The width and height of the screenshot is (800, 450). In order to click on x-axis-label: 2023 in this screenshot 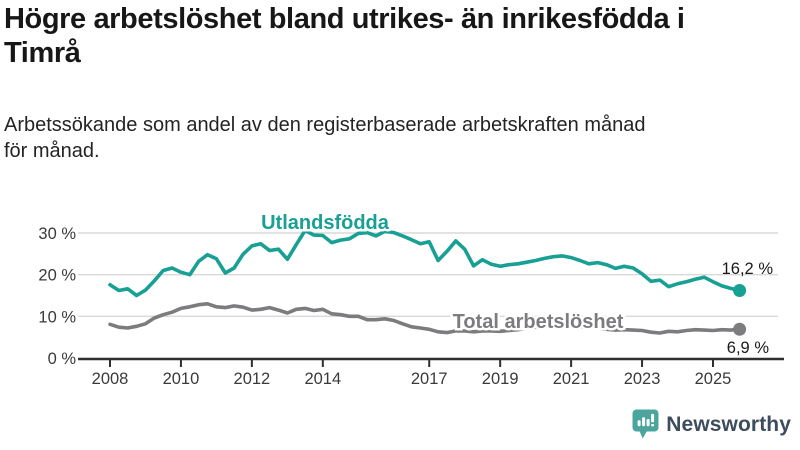, I will do `click(642, 379)`.